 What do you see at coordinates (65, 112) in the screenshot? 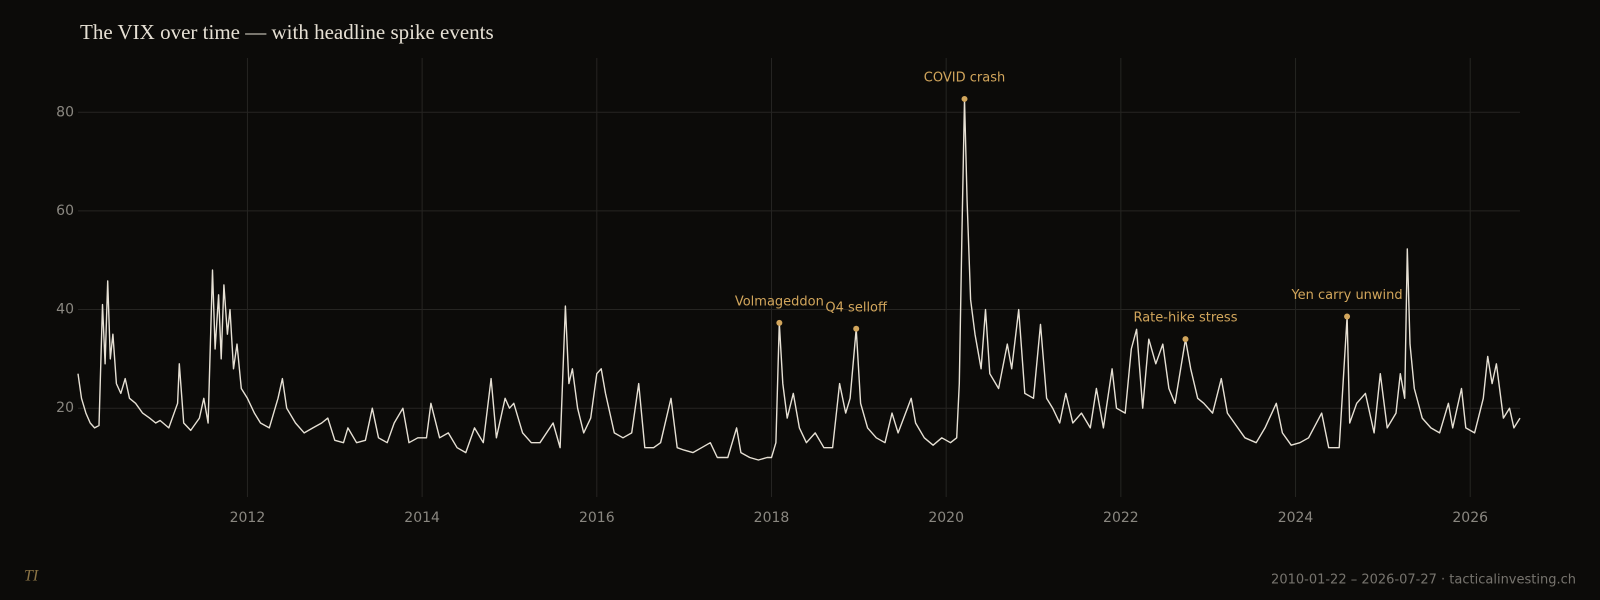
I see `y-tick-label: 80` at bounding box center [65, 112].